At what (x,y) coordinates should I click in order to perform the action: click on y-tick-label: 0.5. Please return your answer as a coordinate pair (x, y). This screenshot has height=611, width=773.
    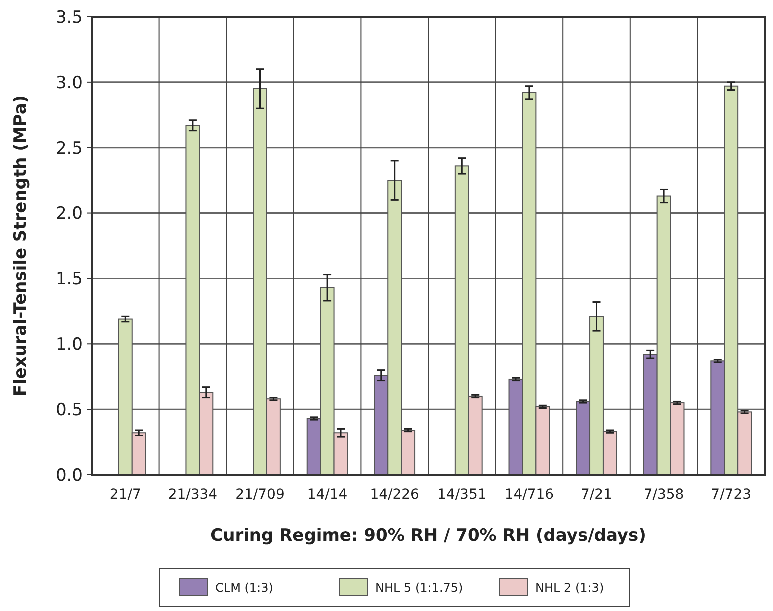
    Looking at the image, I should click on (69, 410).